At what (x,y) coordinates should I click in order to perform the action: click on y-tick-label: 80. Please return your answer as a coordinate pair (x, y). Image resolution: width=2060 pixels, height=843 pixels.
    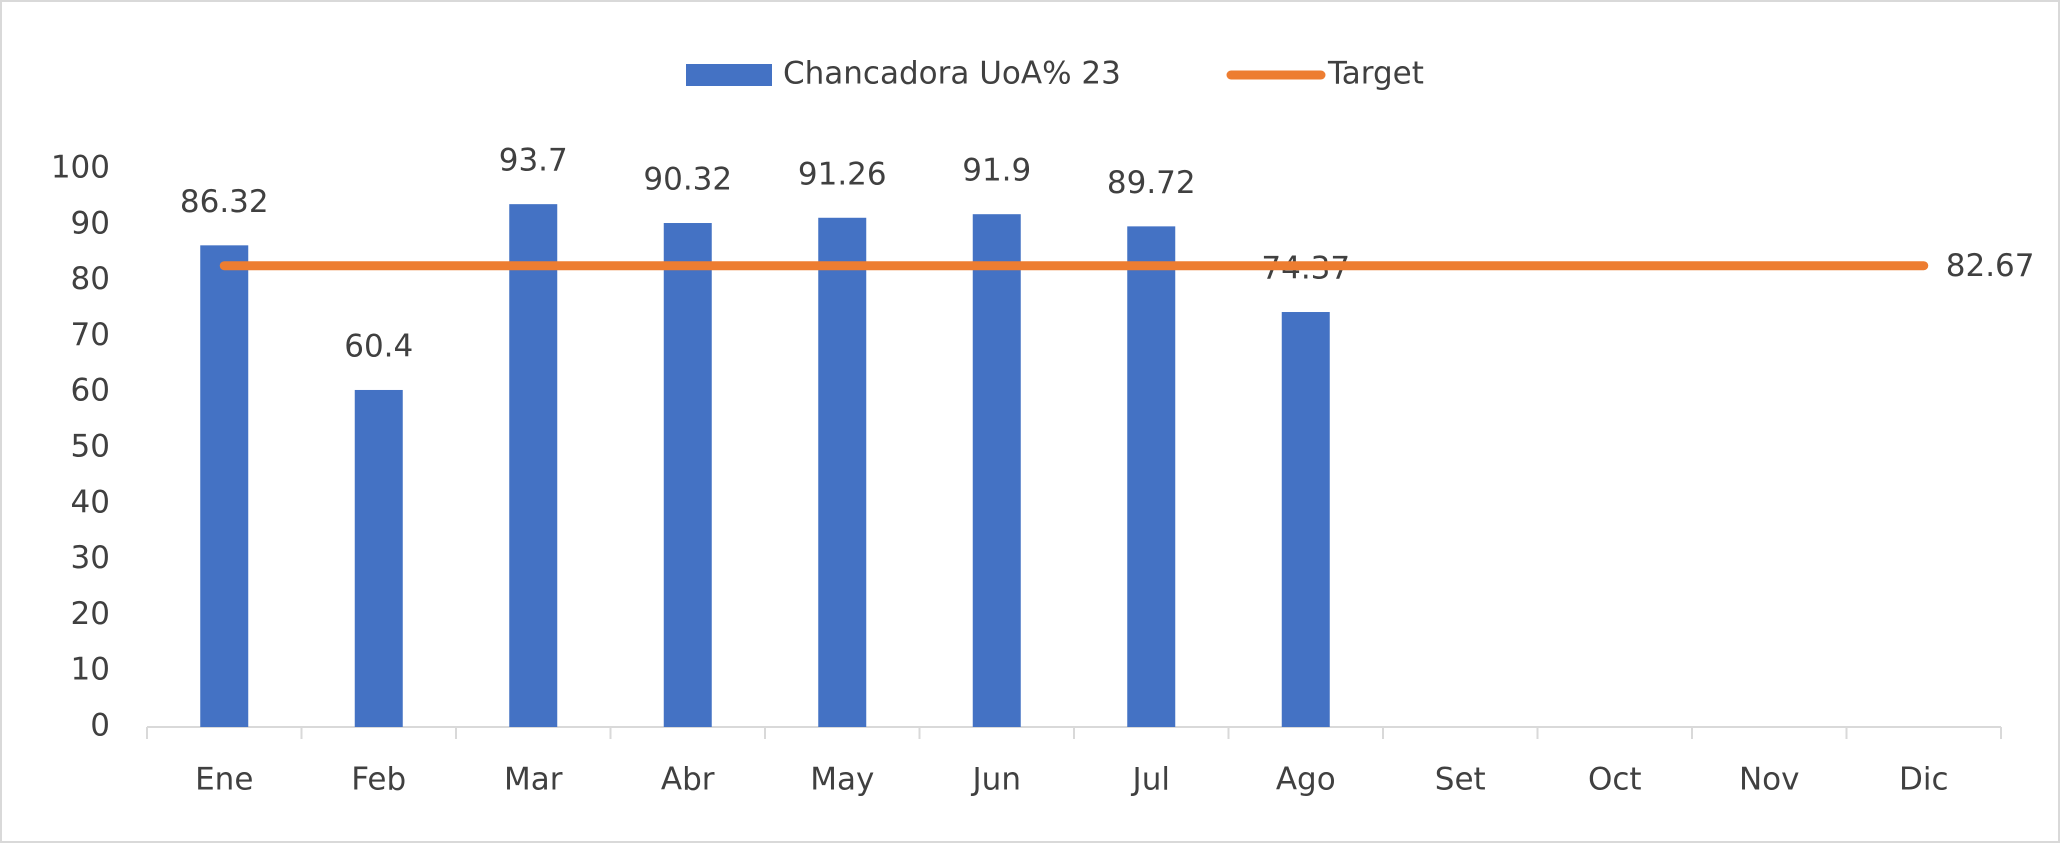
    Looking at the image, I should click on (90, 279).